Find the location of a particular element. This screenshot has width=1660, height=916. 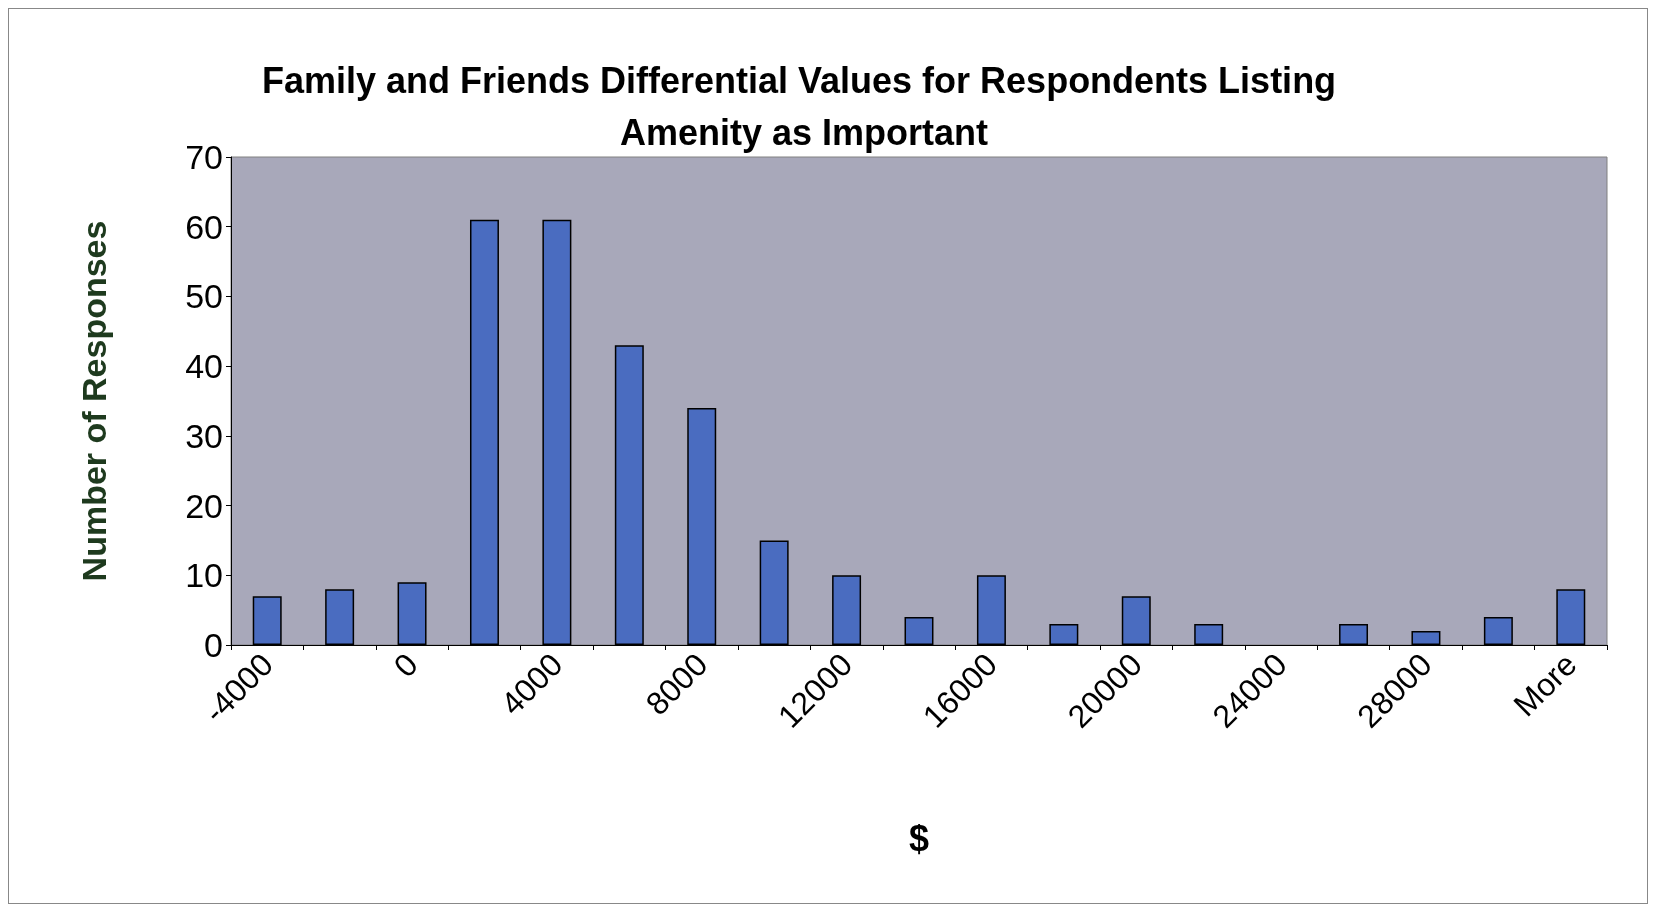

y-tick-label: 50 is located at coordinates (204, 296).